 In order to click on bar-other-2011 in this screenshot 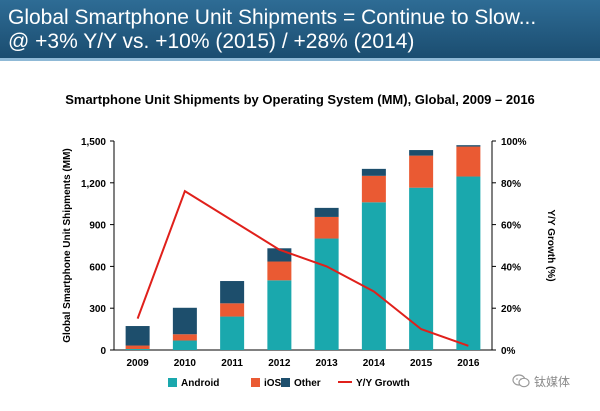, I will do `click(232, 292)`.